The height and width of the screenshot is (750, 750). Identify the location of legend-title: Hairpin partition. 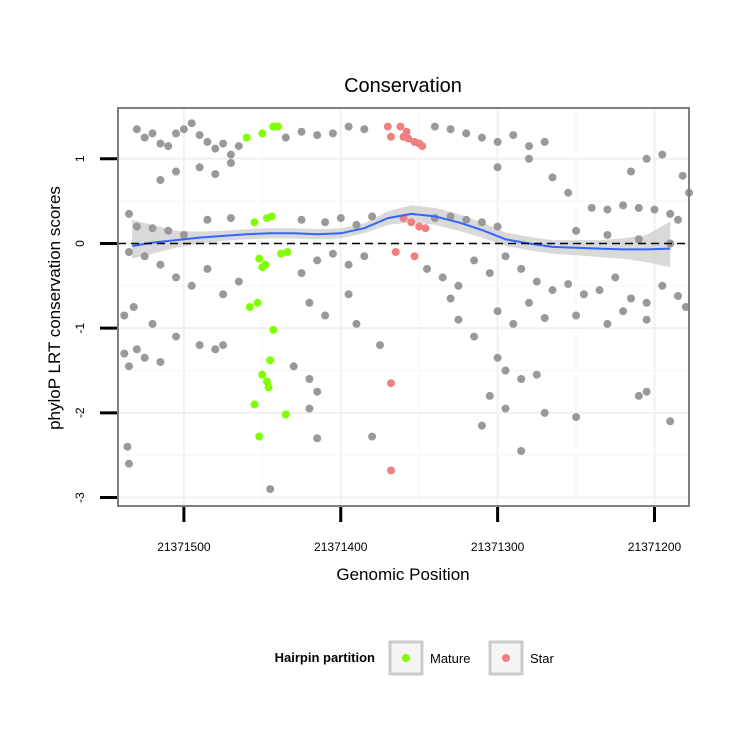
(325, 657).